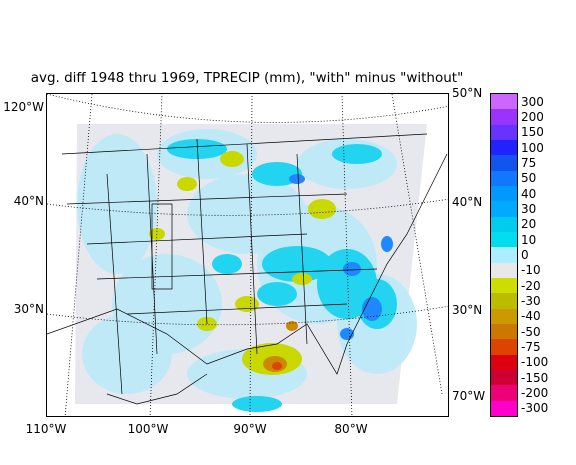 The image size is (576, 465). I want to click on colorbar-tick-label: -200, so click(535, 393).